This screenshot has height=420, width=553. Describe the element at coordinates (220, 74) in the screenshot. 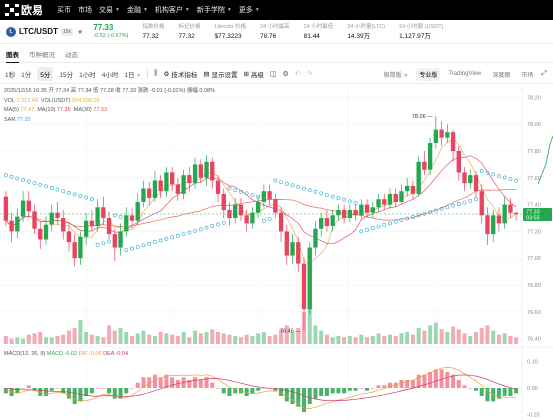

I see `display-settings-button: ▤ 显示设置` at that location.